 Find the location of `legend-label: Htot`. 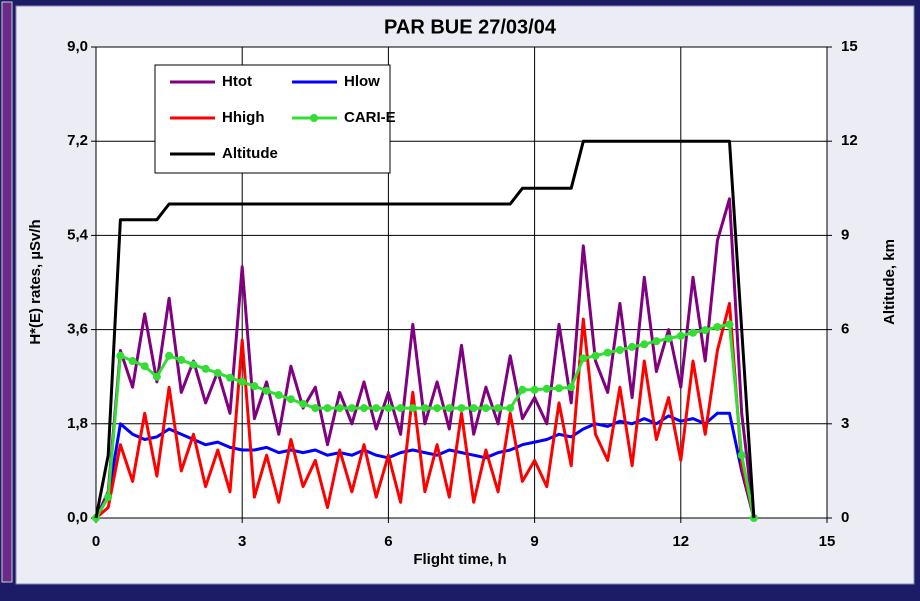

legend-label: Htot is located at coordinates (237, 81).